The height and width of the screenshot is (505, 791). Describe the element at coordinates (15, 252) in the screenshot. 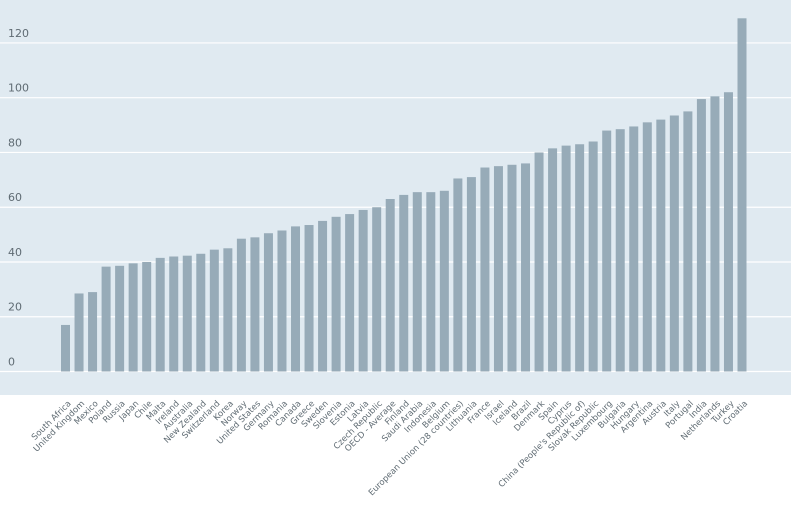

I see `y-tick-label: 40` at that location.